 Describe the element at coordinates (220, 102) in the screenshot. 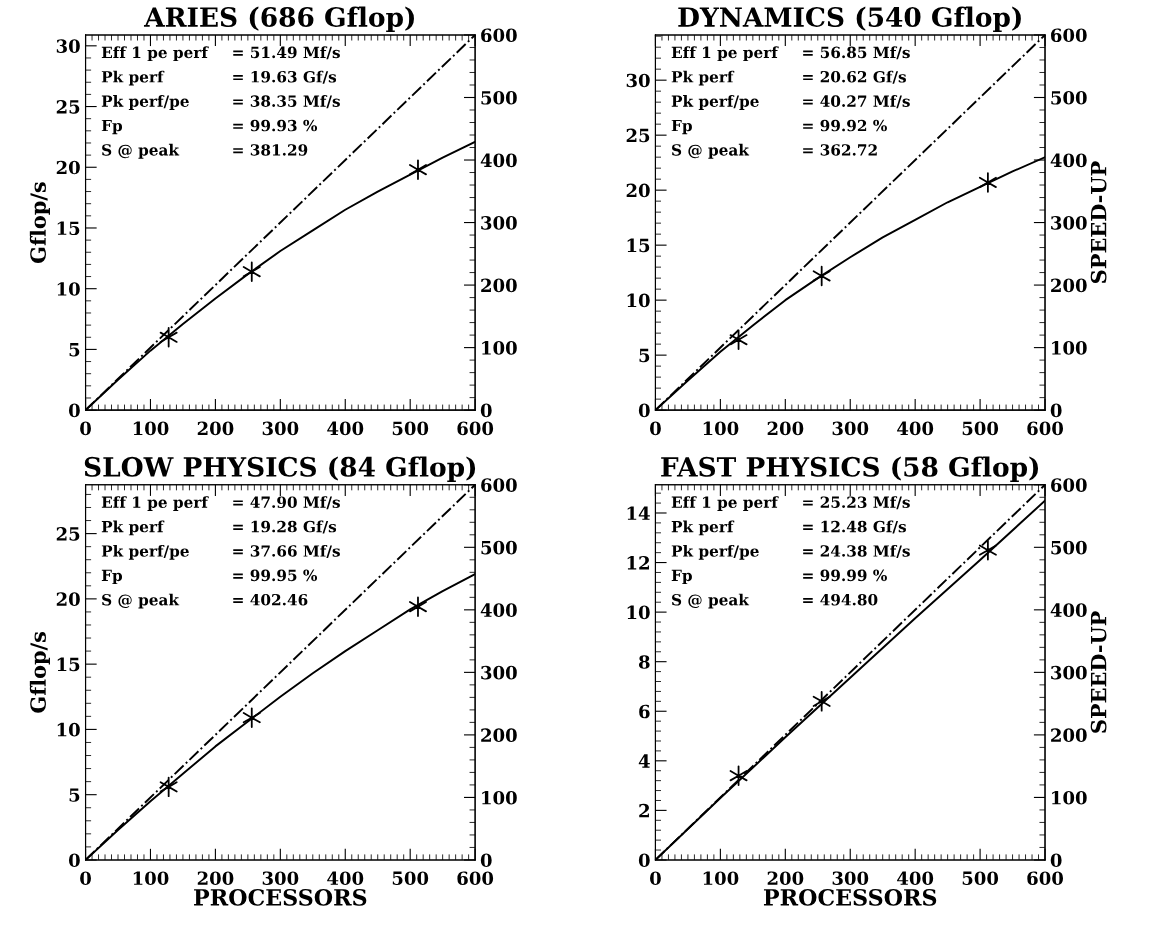

I see `text: Pk perf/pe = 38.35 Mf/s` at that location.